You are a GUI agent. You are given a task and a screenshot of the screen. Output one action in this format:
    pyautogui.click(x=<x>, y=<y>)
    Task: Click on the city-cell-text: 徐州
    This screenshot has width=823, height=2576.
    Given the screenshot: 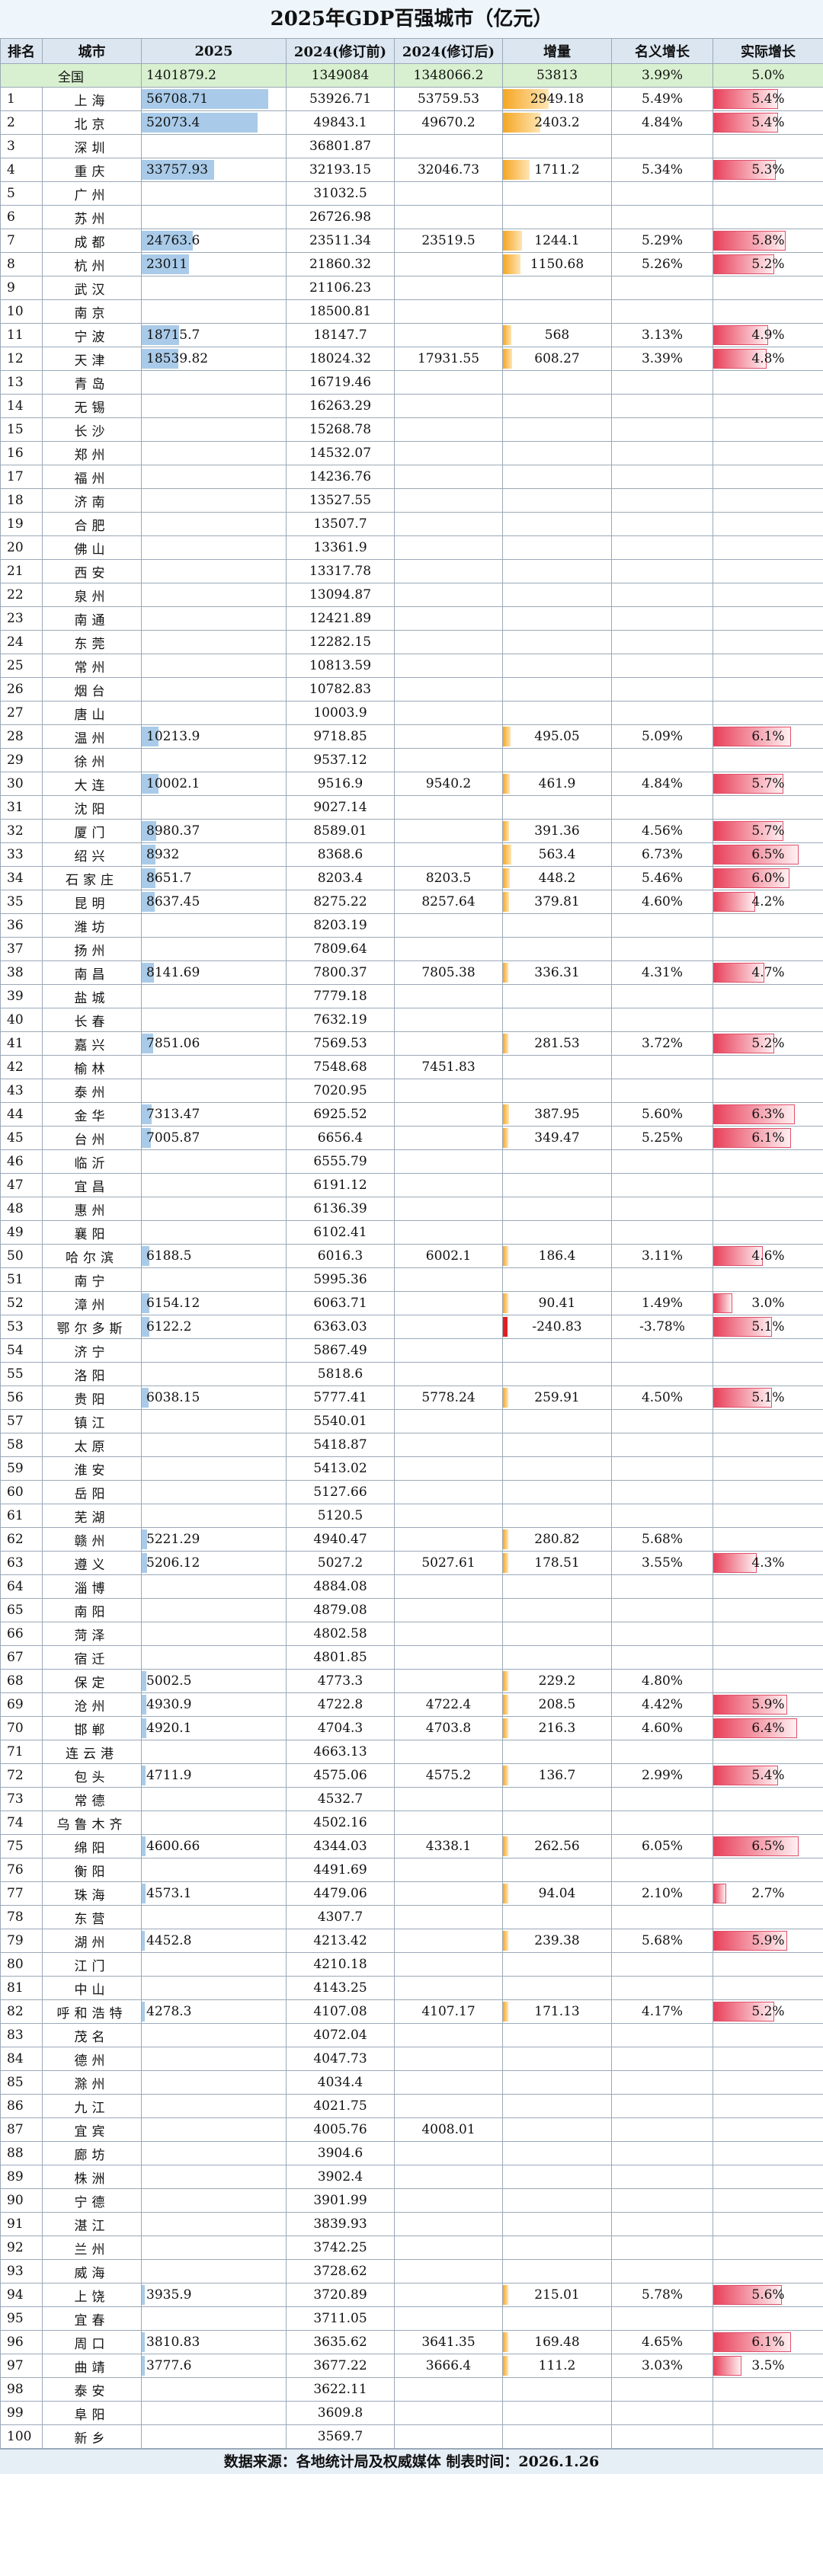 What is the action you would take?
    pyautogui.click(x=92, y=762)
    